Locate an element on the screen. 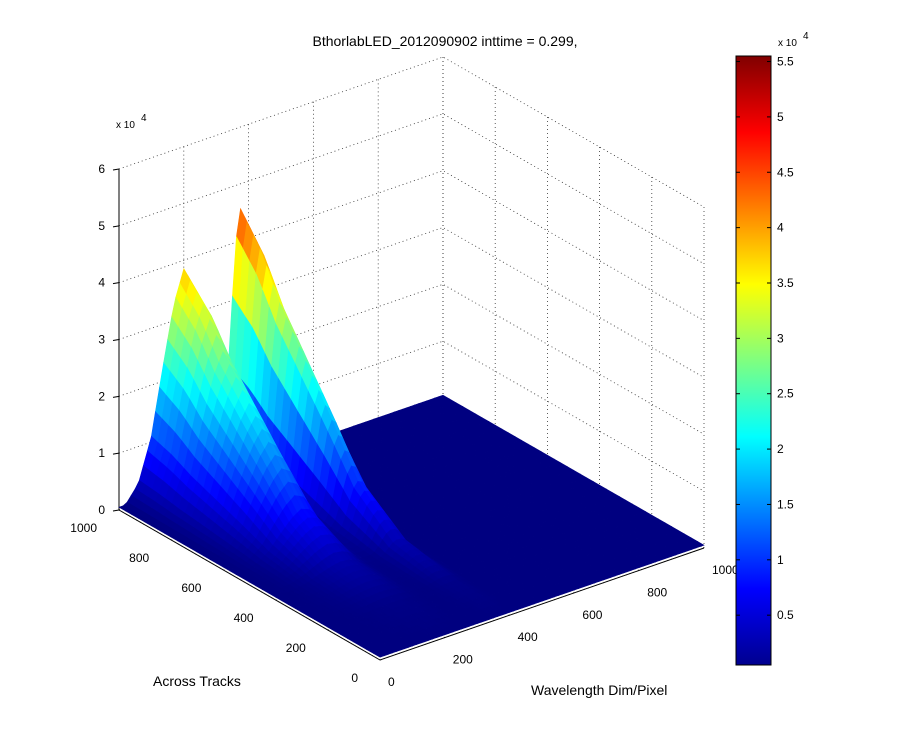 This screenshot has height=750, width=900. colorbar: x 10 4 0.5 1 1.5 2 2.5 3 3.5 4 4.5 5 5.5 is located at coordinates (772, 348).